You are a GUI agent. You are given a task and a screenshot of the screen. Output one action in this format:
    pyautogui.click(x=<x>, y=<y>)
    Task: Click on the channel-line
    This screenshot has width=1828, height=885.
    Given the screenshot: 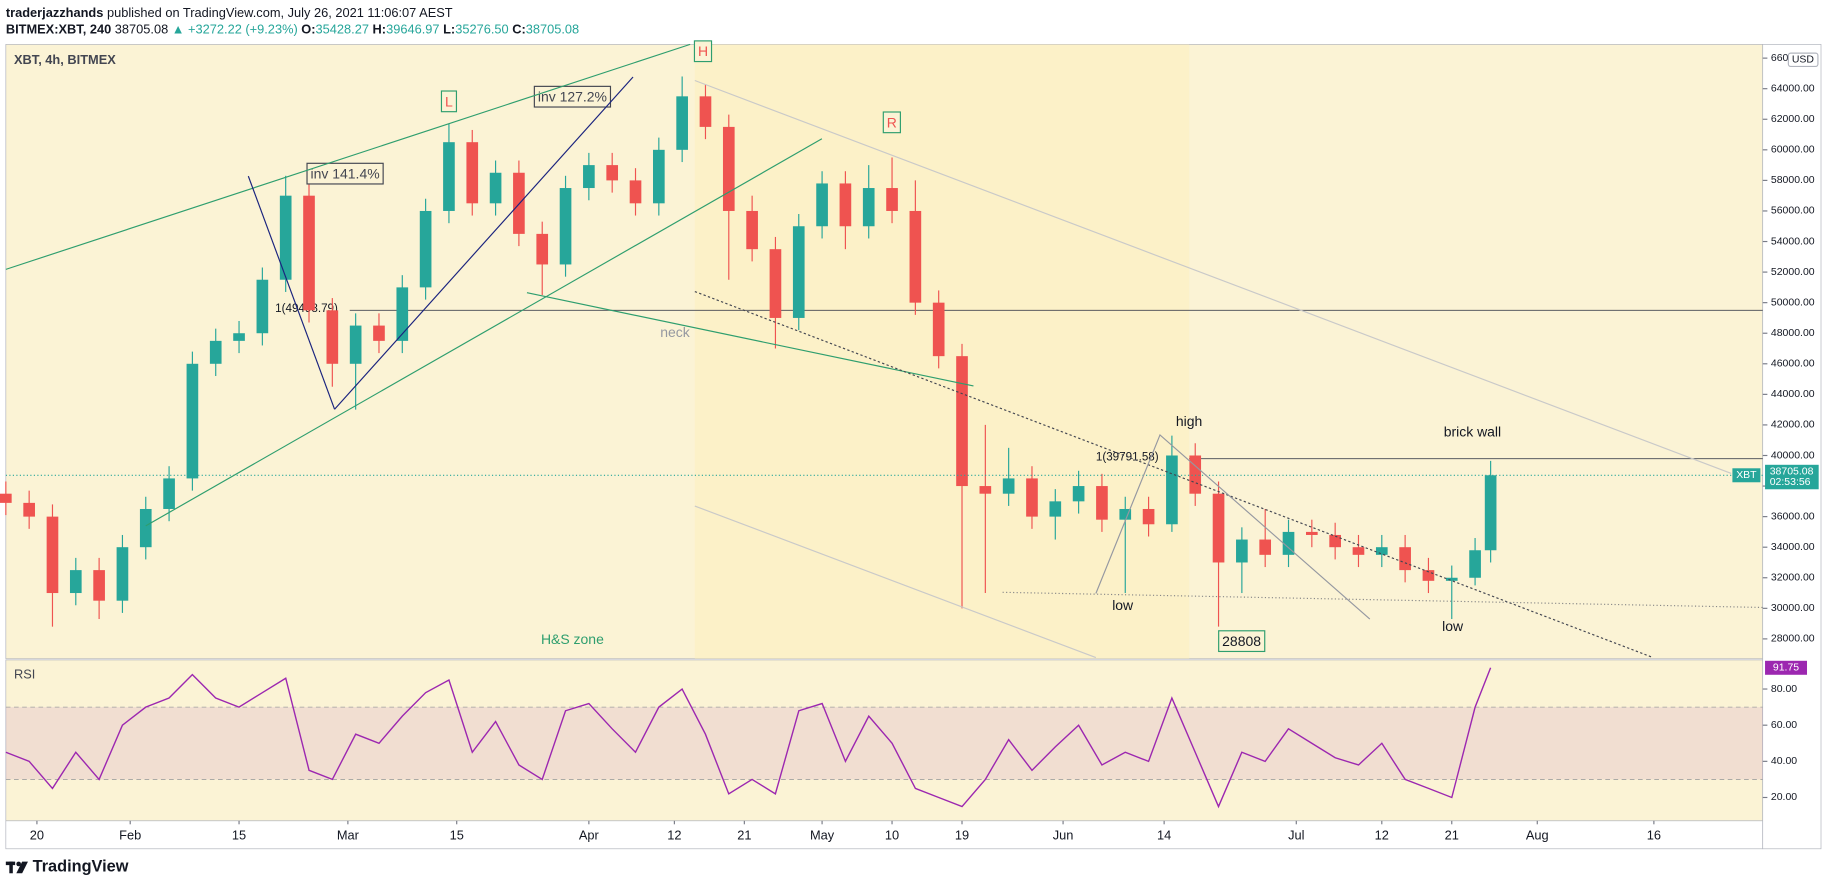 What is the action you would take?
    pyautogui.click(x=895, y=582)
    